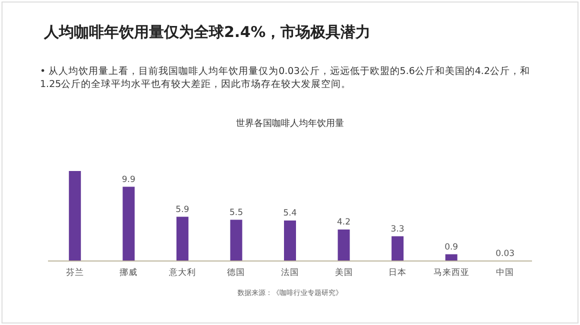  Describe the element at coordinates (75, 272) in the screenshot. I see `x-tick-label: 芬兰` at that location.